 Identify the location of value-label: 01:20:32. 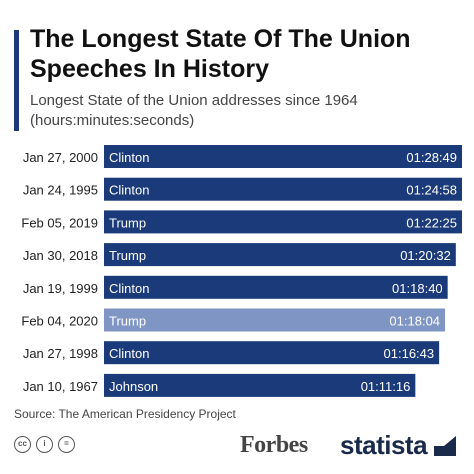
(425, 255).